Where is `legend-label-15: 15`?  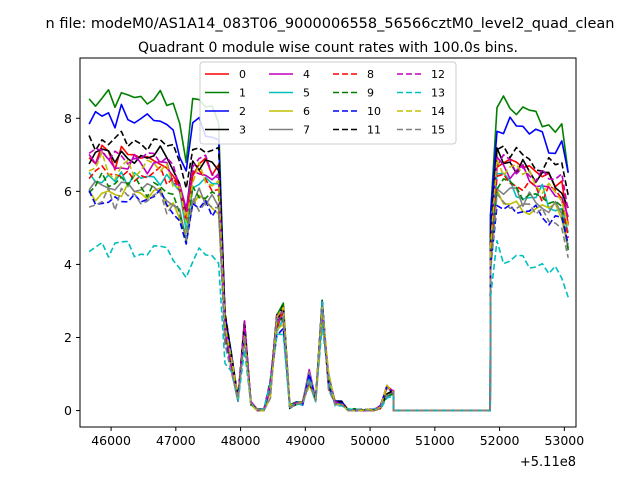
legend-label-15: 15 is located at coordinates (438, 130).